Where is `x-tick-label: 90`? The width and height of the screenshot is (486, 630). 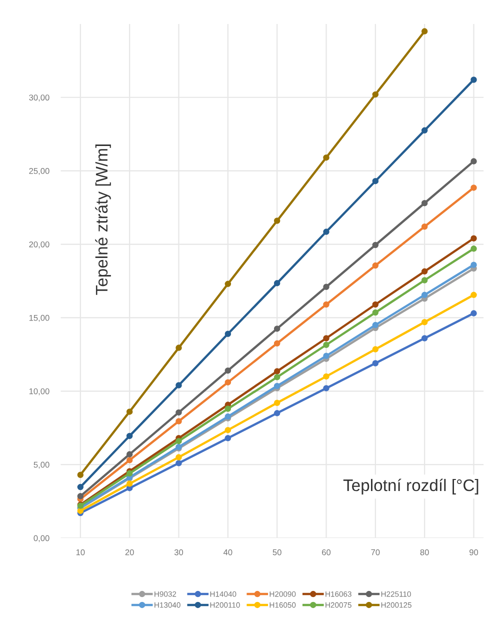 x-tick-label: 90 is located at coordinates (473, 552).